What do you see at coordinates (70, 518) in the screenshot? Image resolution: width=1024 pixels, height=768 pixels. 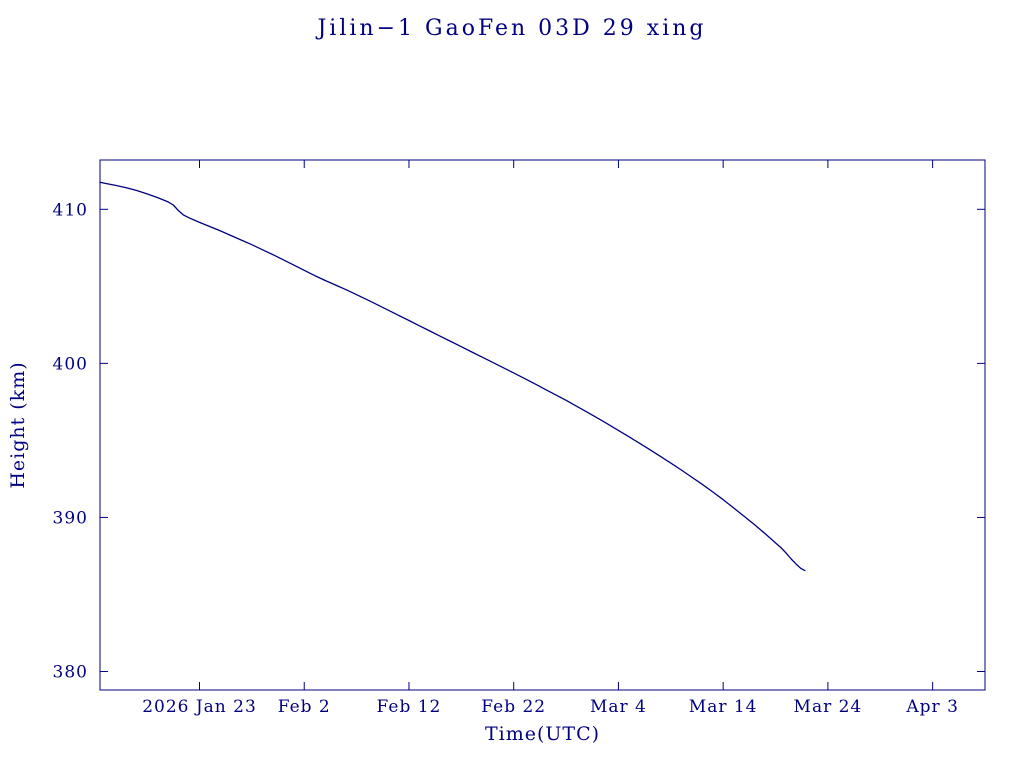 I see `y-tick-label: 390` at bounding box center [70, 518].